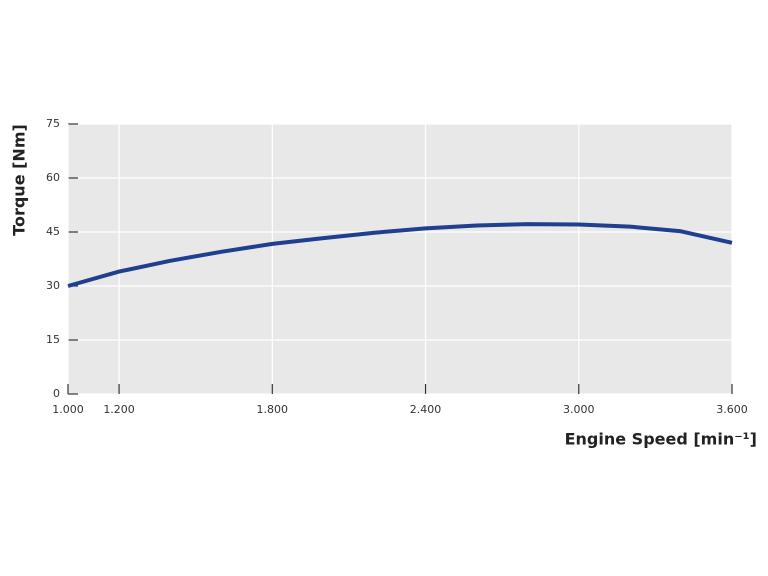 Image resolution: width=768 pixels, height=576 pixels. Describe the element at coordinates (53, 285) in the screenshot. I see `y-tick-label: 30` at that location.